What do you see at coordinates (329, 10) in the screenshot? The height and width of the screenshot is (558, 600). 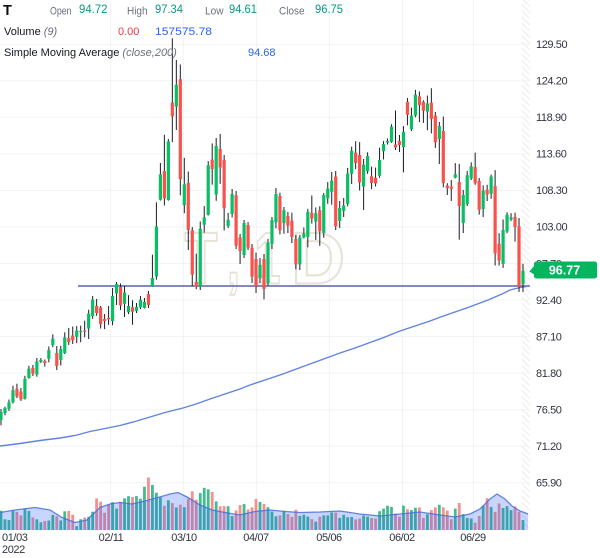 I see `svg-text: 96.75` at bounding box center [329, 10].